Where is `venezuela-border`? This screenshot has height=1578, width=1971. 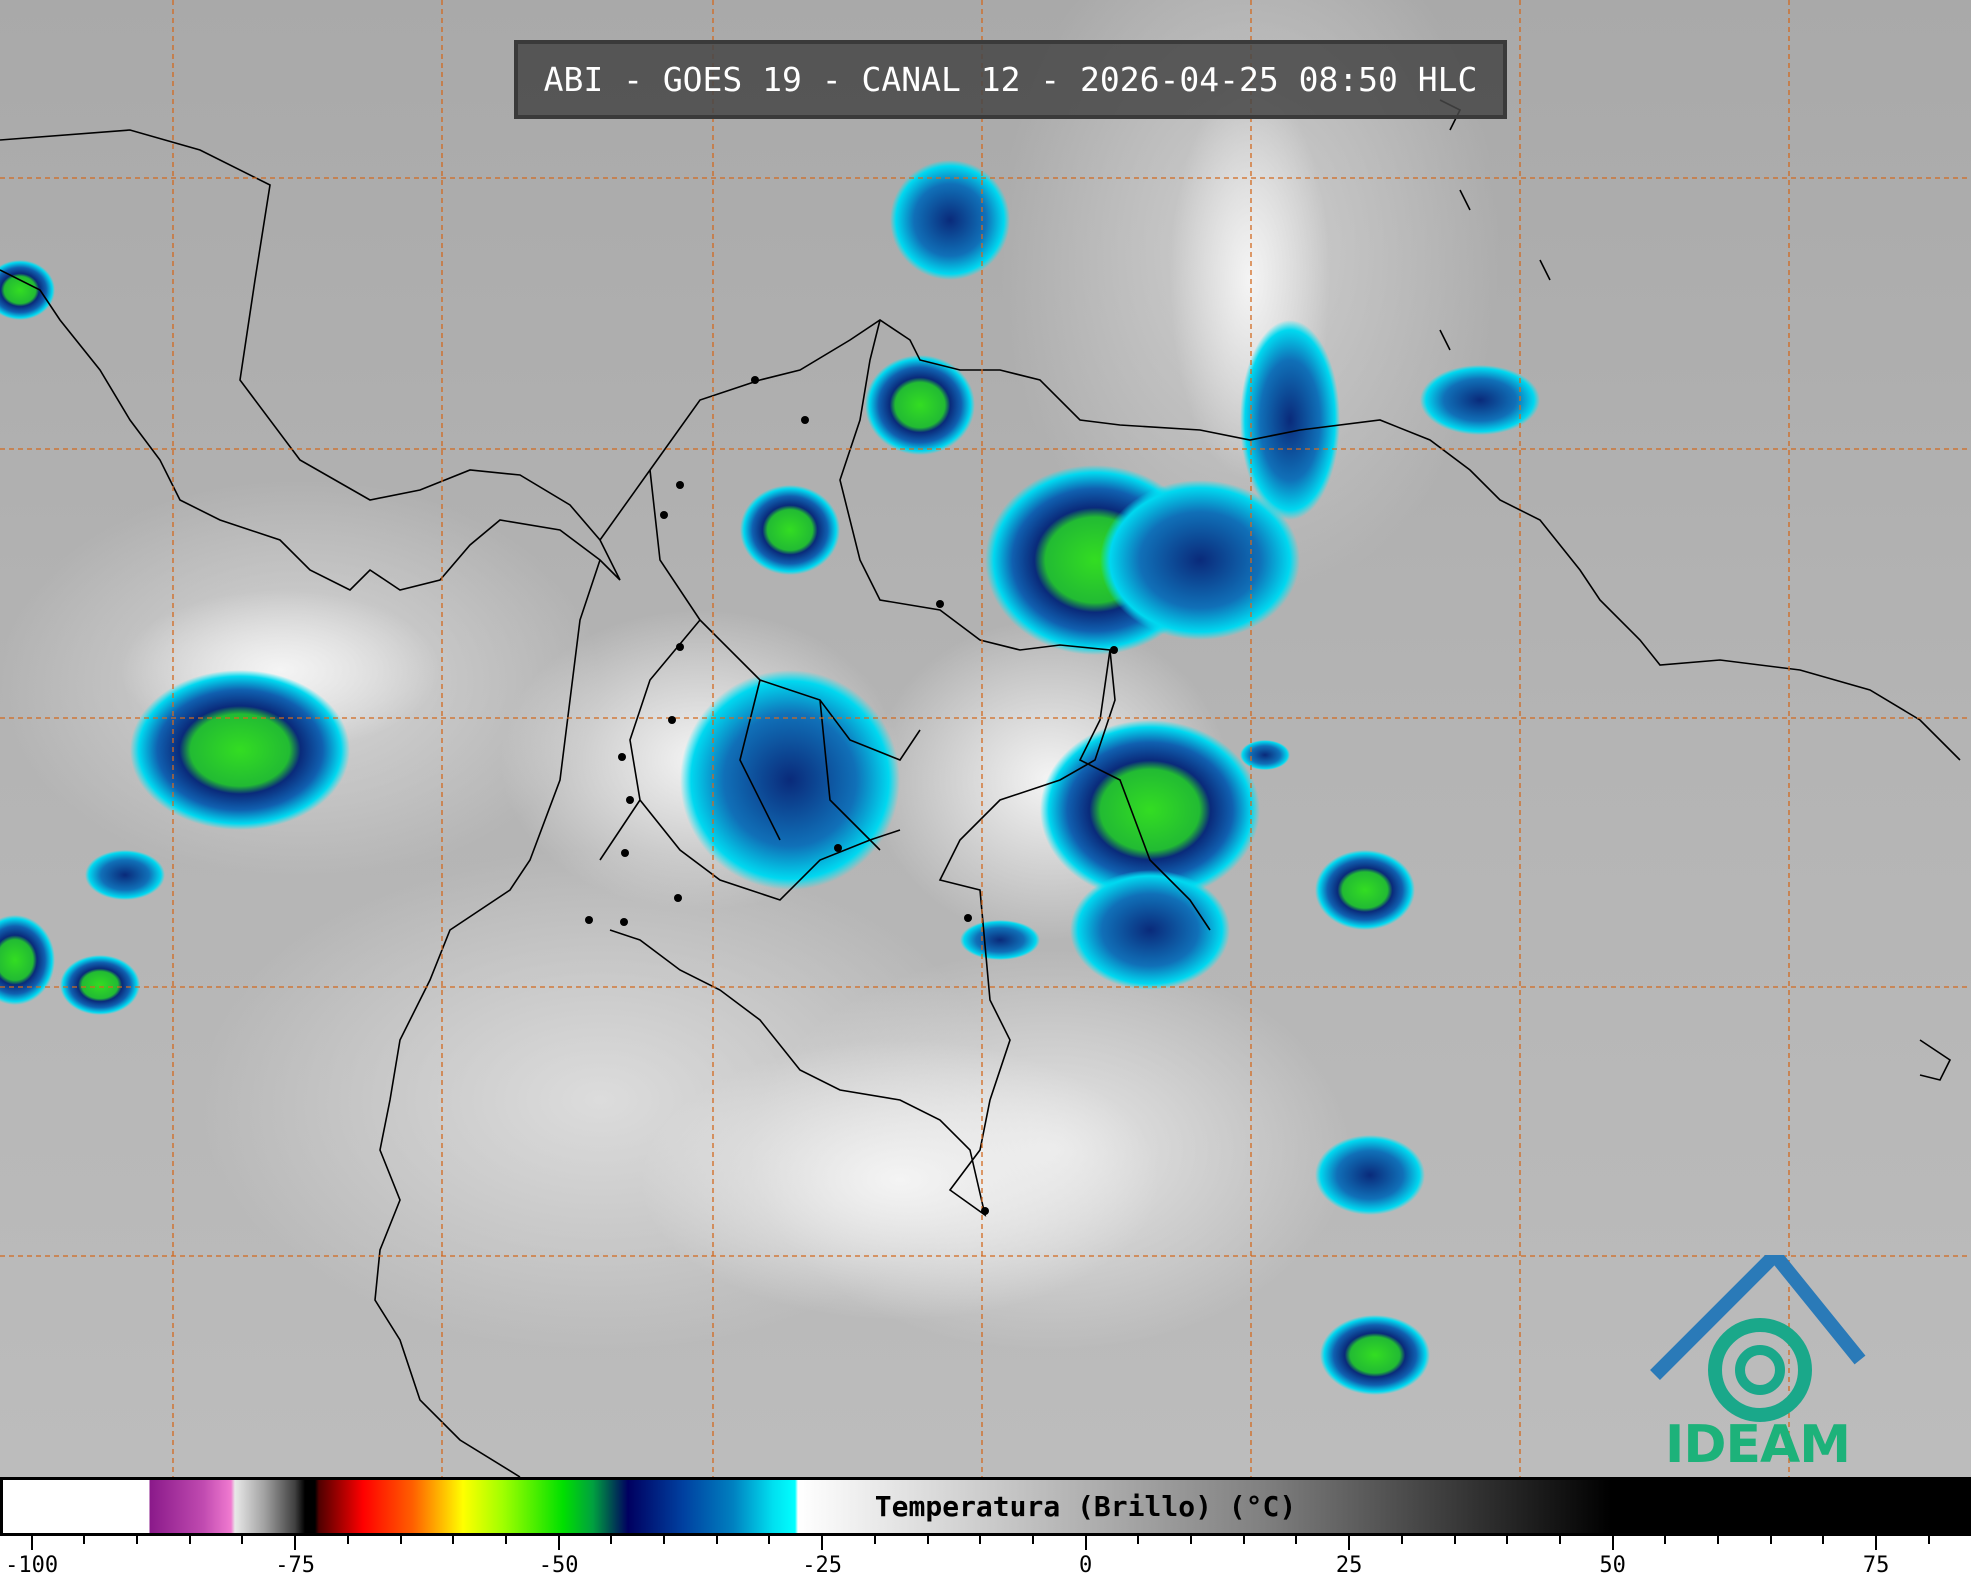
venezuela-border is located at coordinates (1144, 790).